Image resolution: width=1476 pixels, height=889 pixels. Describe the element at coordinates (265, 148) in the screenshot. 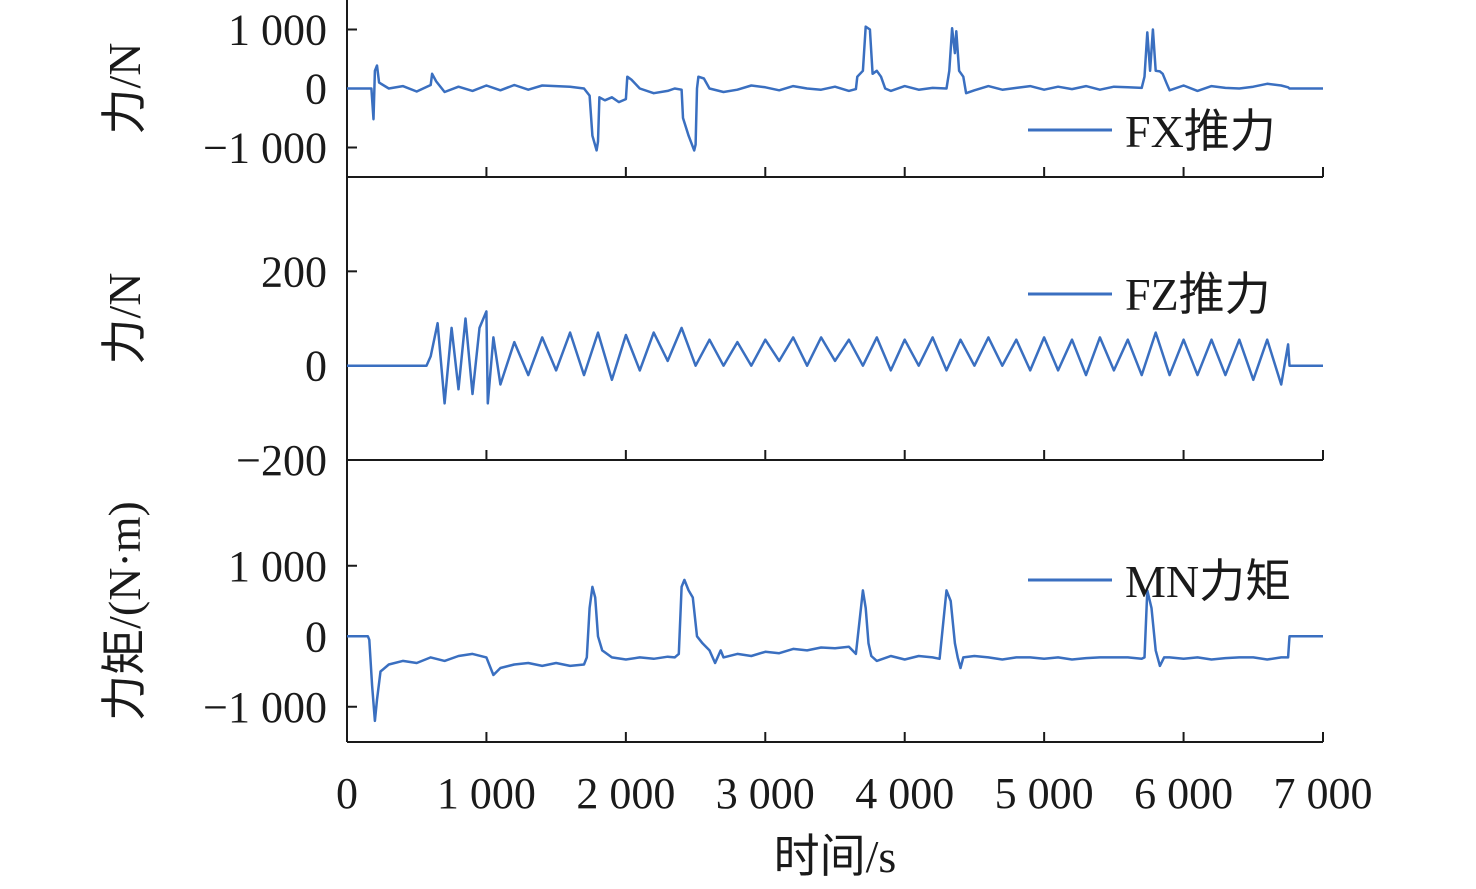

I see `y-tick-label-top: −1 000` at that location.